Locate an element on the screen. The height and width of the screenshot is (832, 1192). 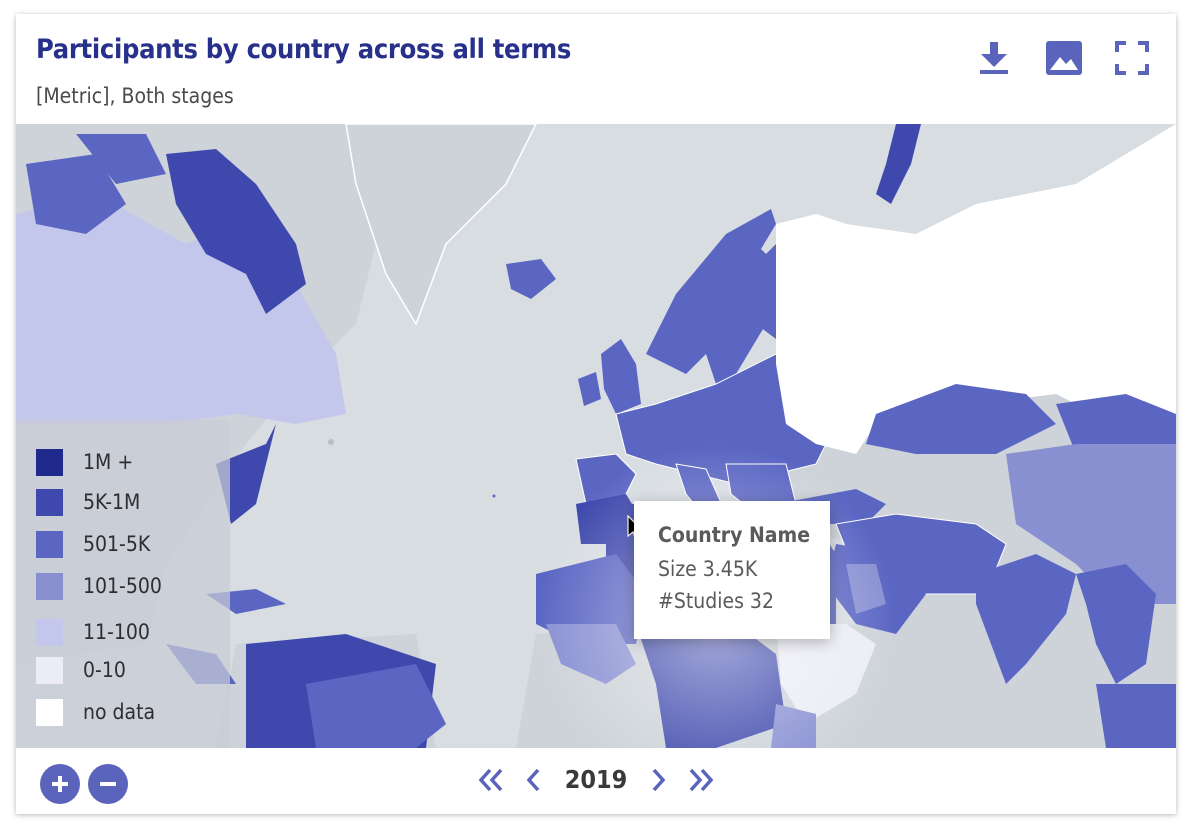
legend-label: 11-100 is located at coordinates (116, 632).